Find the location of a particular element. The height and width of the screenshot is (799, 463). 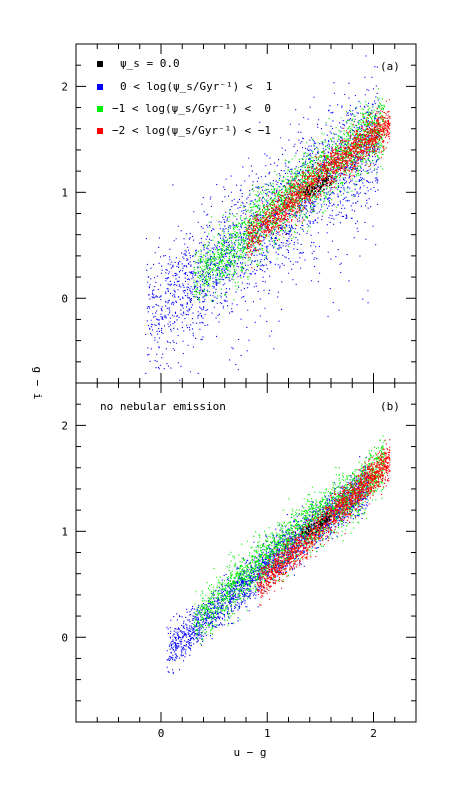

panel-b-scatter-points is located at coordinates (278, 554).